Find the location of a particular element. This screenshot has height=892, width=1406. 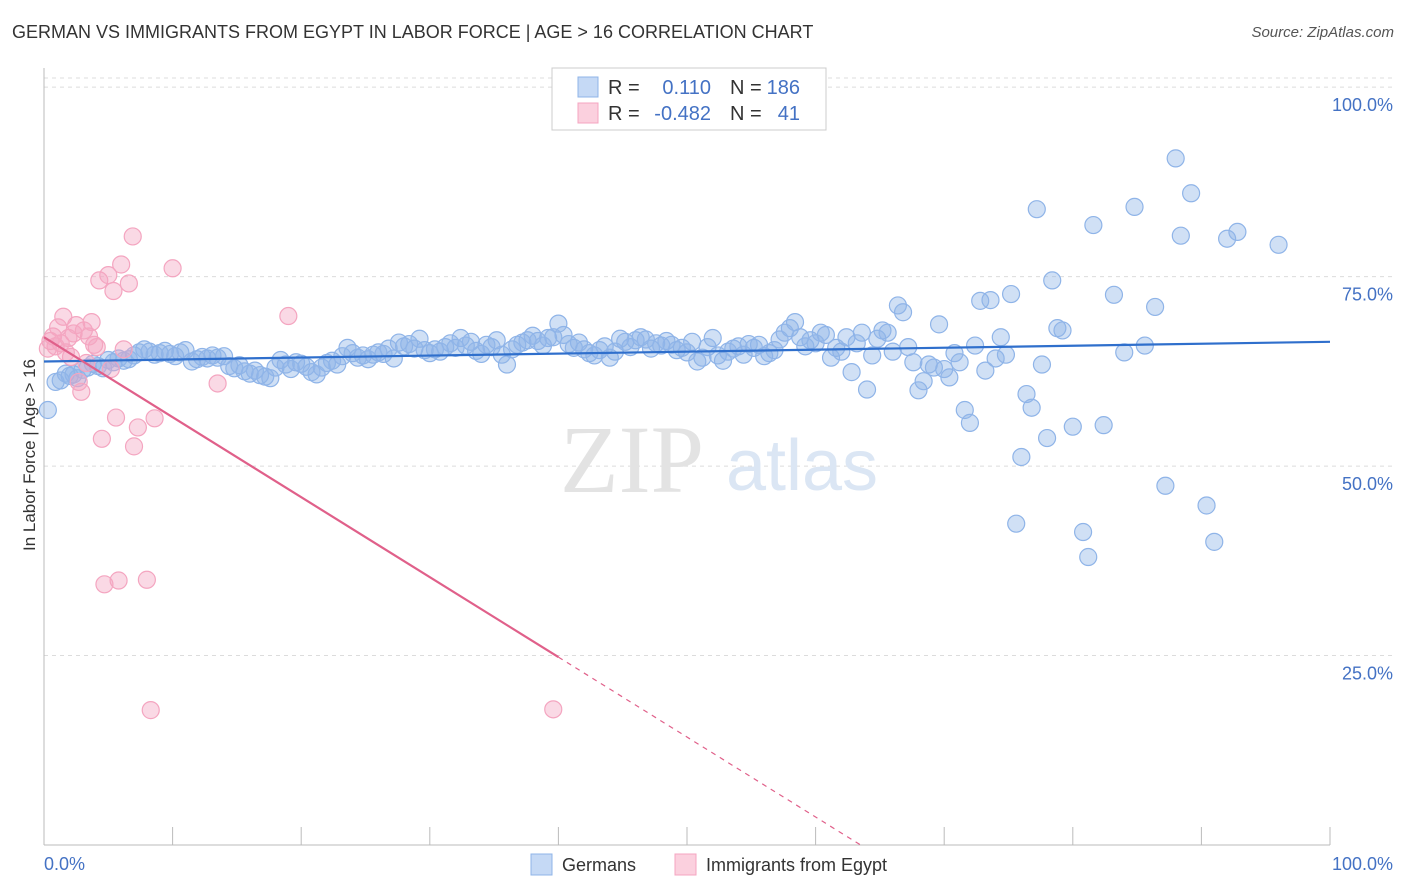

trendline-germans is located at coordinates (687, 351).